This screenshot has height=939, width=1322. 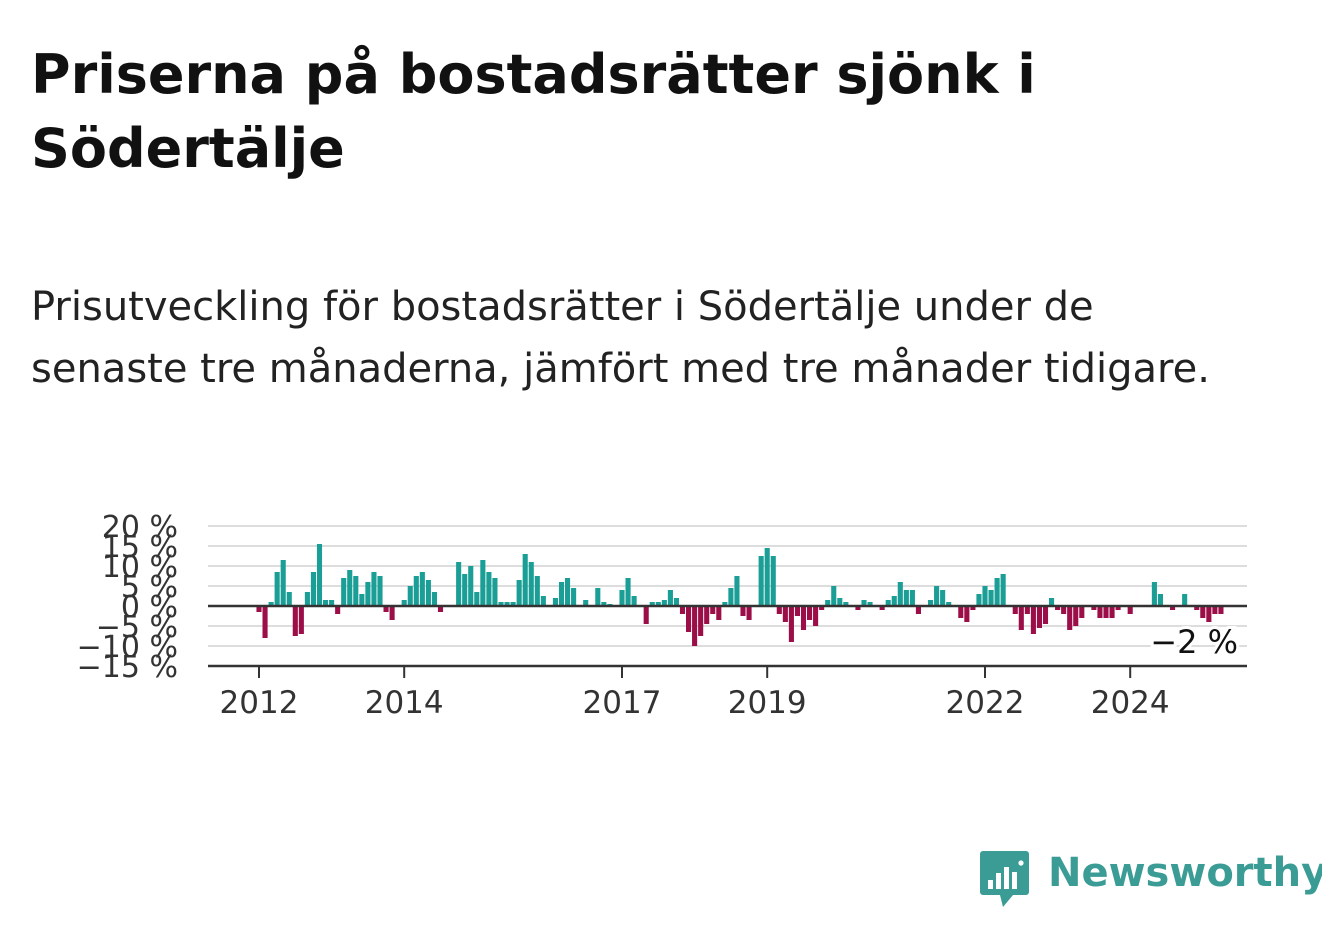 I want to click on bar-series, so click(x=740, y=595).